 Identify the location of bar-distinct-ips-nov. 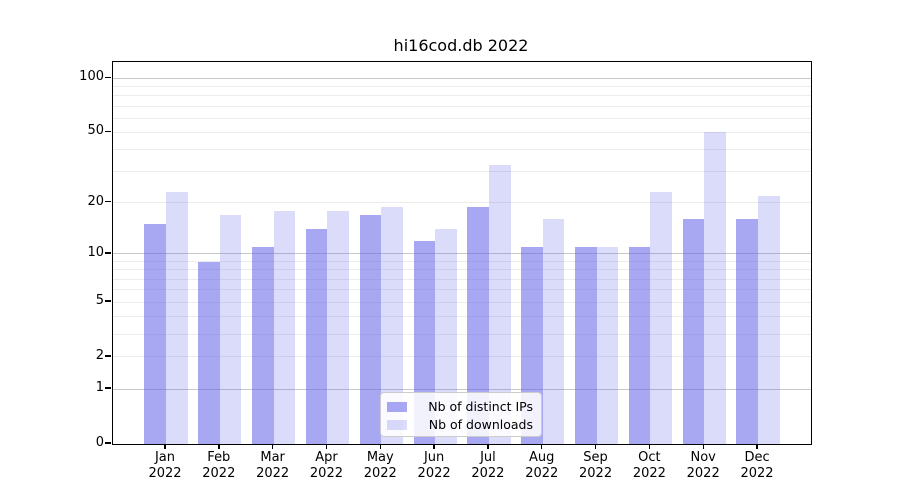
(693, 331).